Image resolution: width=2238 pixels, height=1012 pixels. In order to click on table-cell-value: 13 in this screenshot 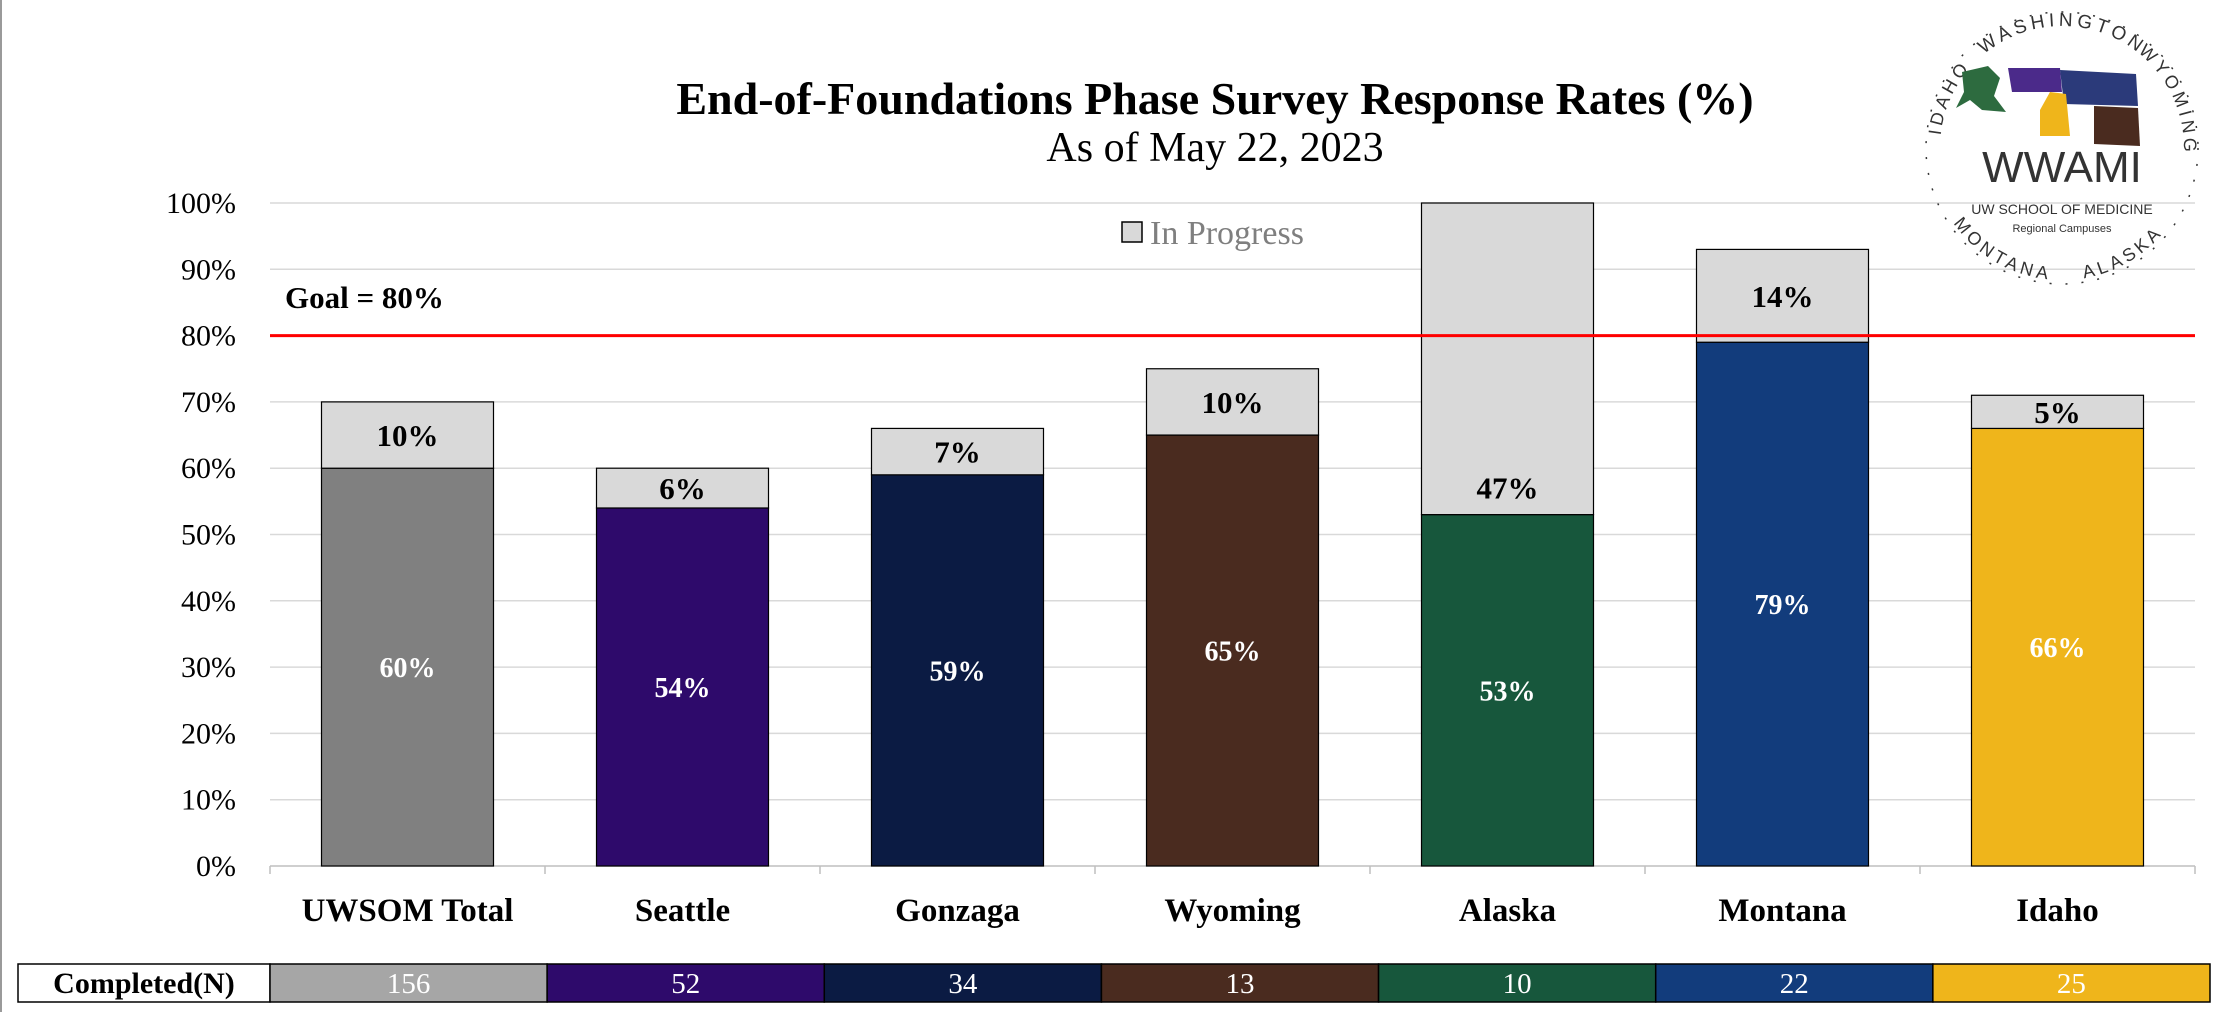, I will do `click(1240, 984)`.